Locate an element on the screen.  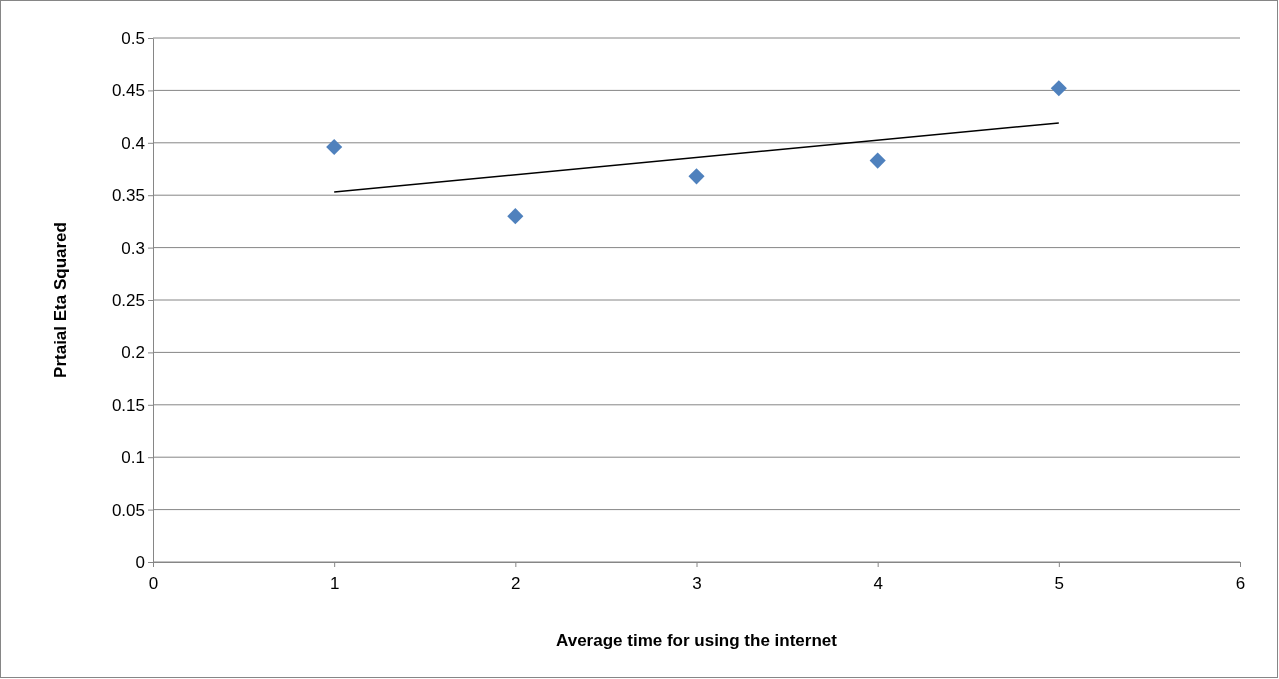
x-tick-label: 0 is located at coordinates (153, 583).